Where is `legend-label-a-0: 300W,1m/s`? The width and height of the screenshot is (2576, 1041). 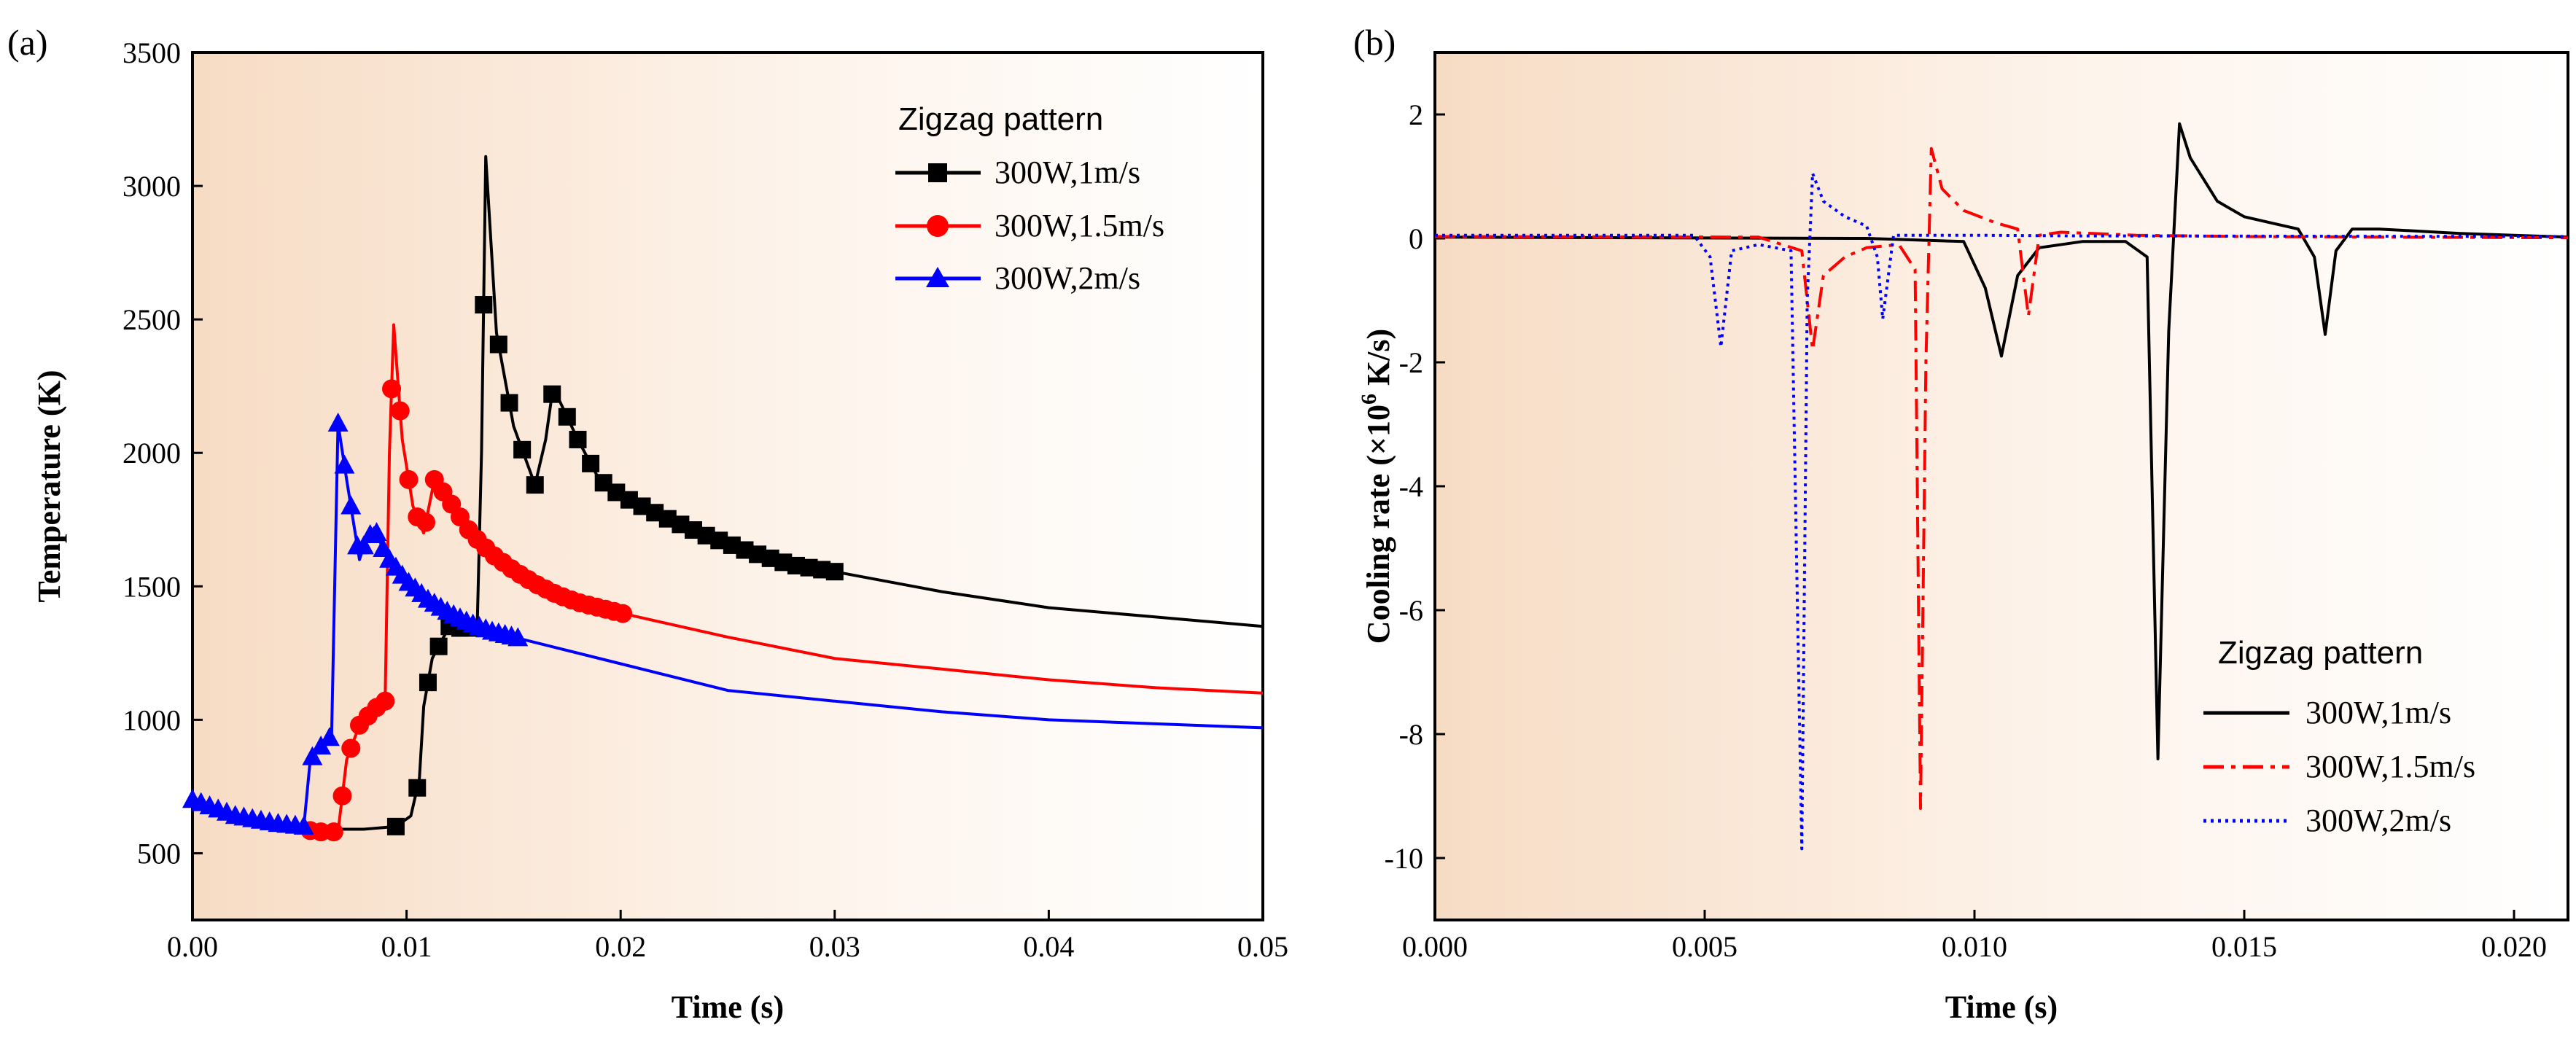
legend-label-a-0: 300W,1m/s is located at coordinates (1067, 172).